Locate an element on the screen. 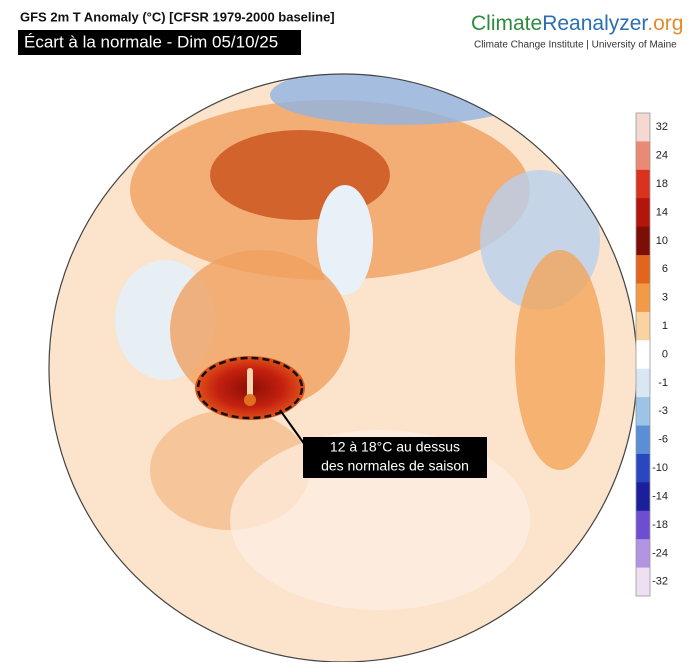 This screenshot has height=667, width=700. subtitle-box is located at coordinates (159, 42).